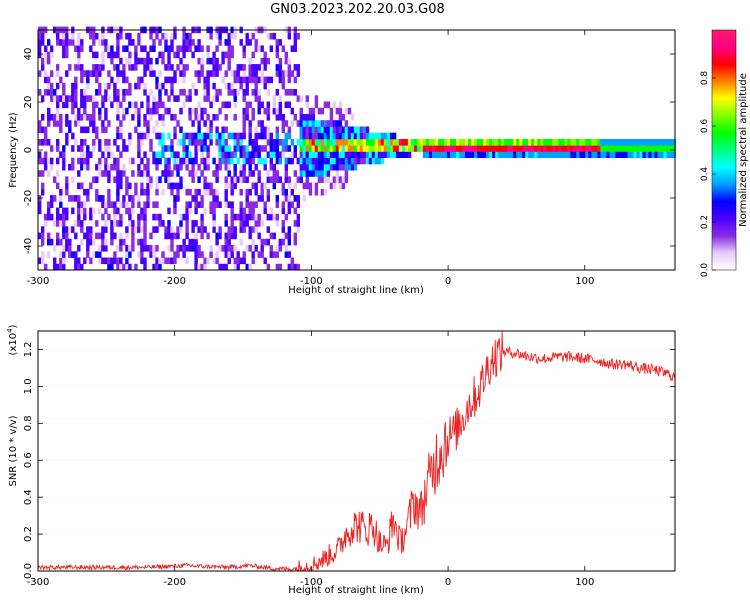 This screenshot has width=750, height=600. I want to click on x-tick-label: 100, so click(584, 582).